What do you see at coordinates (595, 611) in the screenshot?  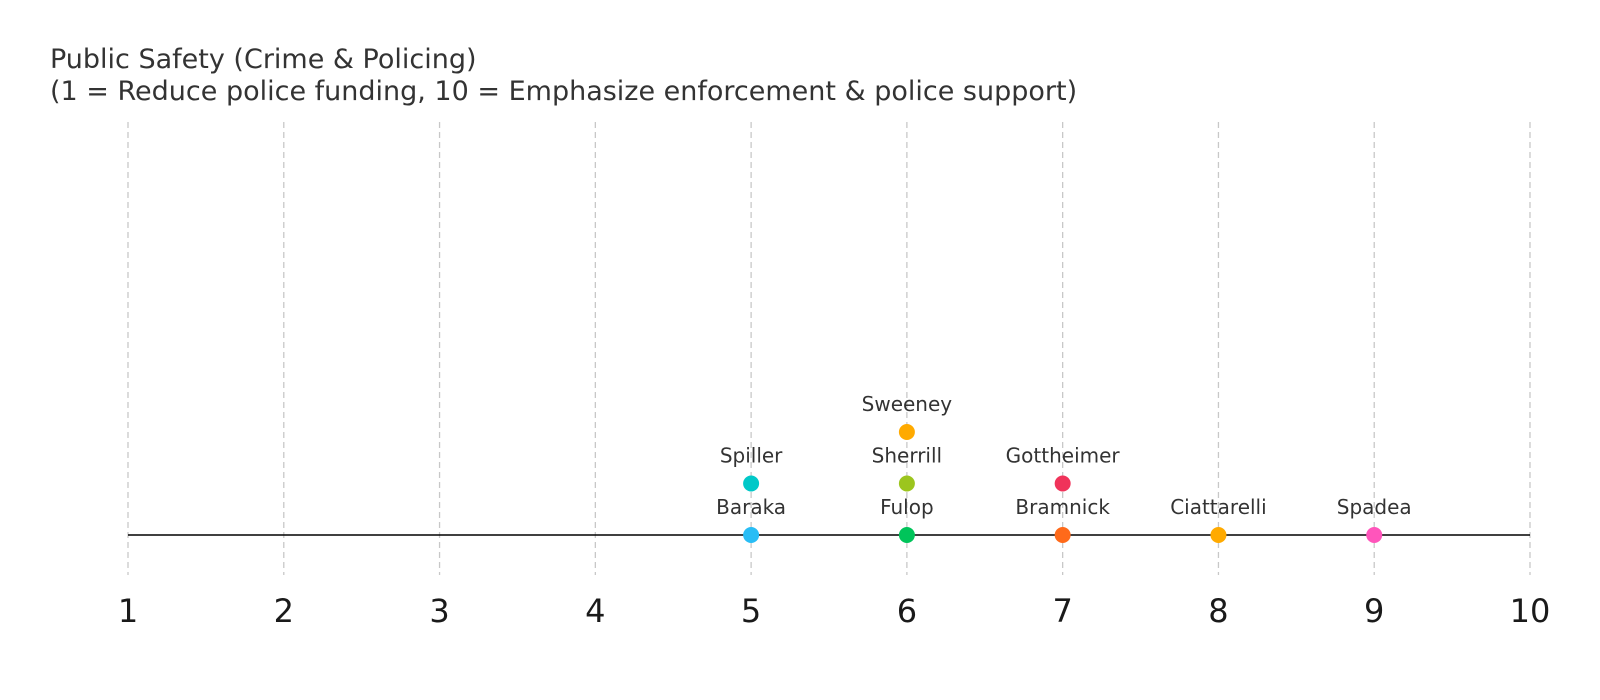 I see `x-tick-label: 4` at bounding box center [595, 611].